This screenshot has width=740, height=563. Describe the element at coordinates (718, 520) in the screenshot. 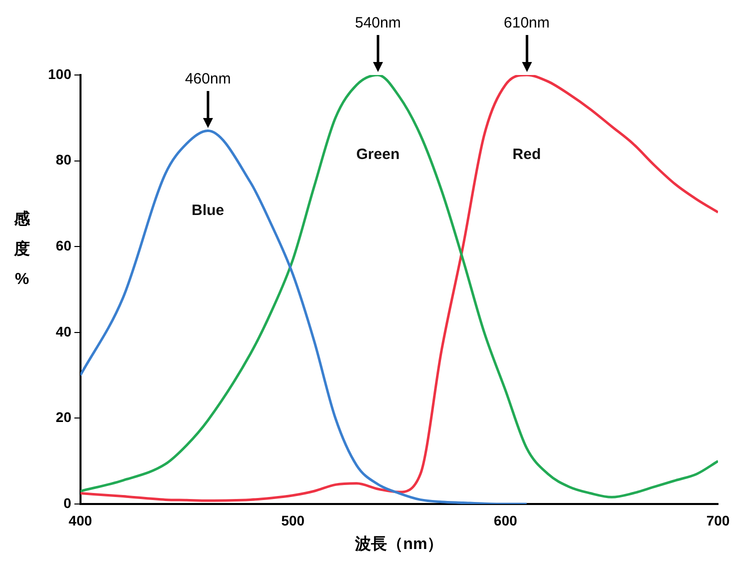

I see `x-tick-label: 700` at that location.